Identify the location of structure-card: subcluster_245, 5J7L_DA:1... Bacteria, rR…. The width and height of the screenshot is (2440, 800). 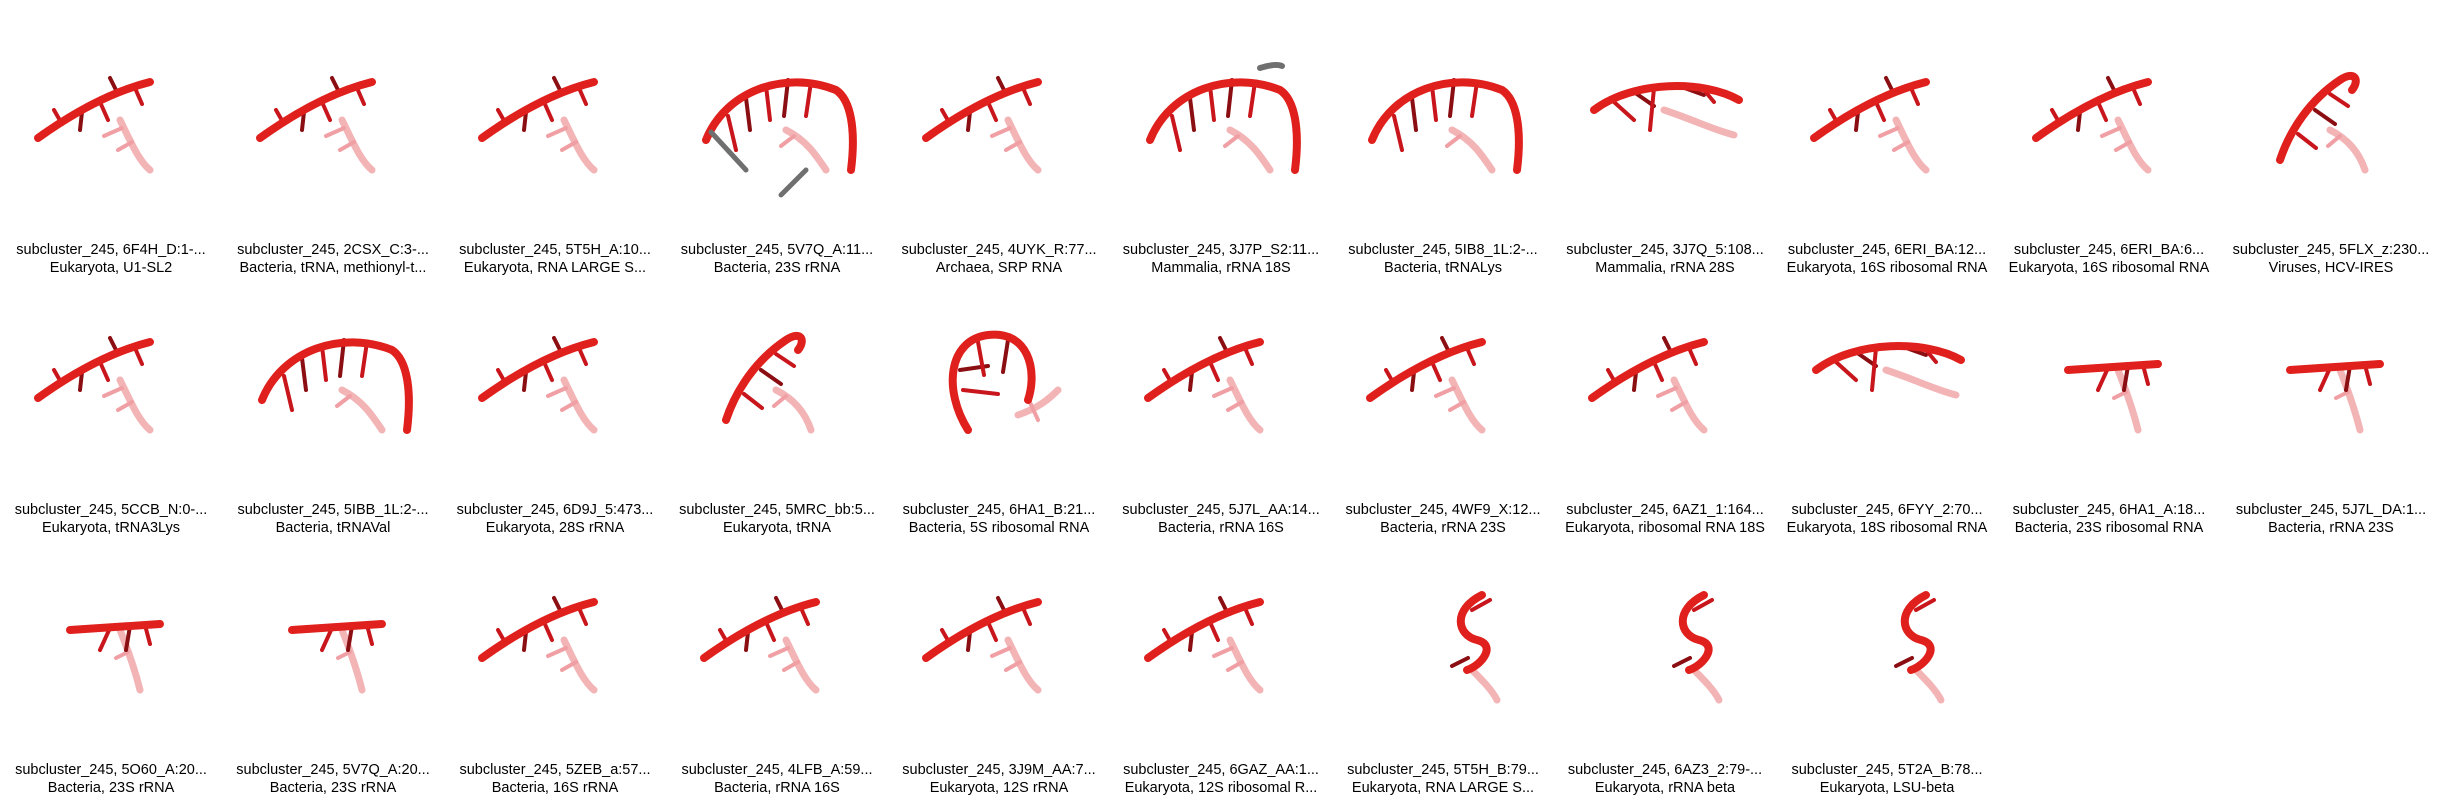
(2330, 410).